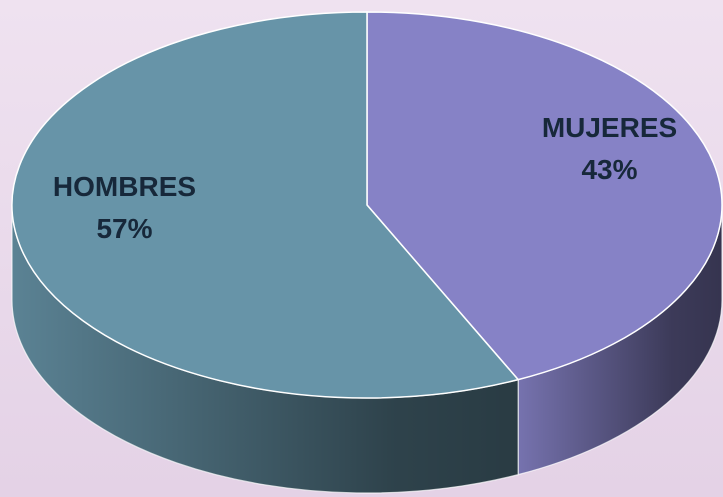 The height and width of the screenshot is (497, 723). Describe the element at coordinates (609, 127) in the screenshot. I see `slice-label: MUJERES` at that location.